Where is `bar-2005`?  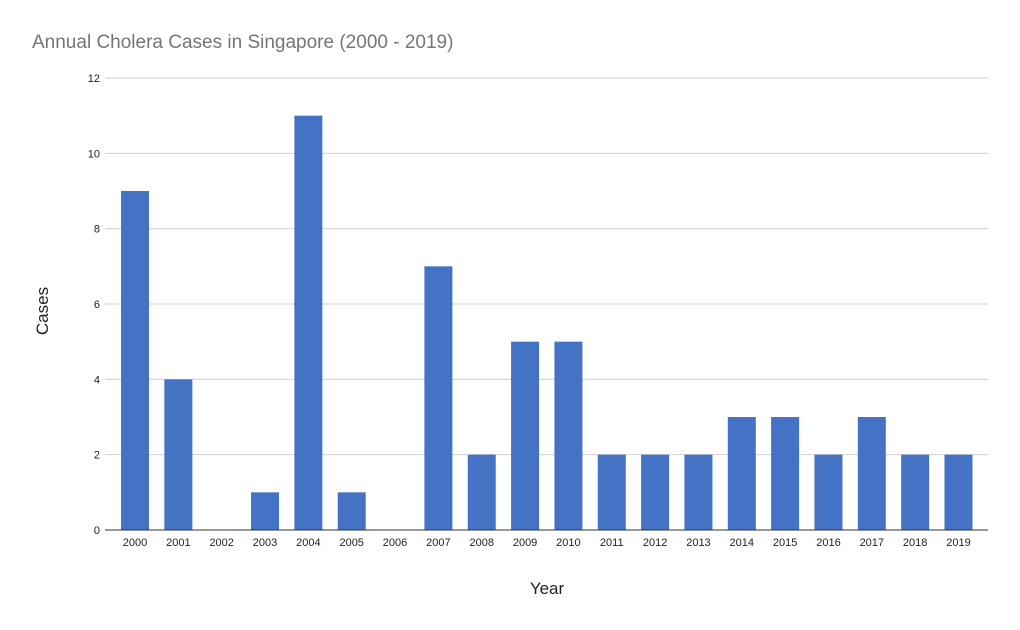
bar-2005 is located at coordinates (351, 511).